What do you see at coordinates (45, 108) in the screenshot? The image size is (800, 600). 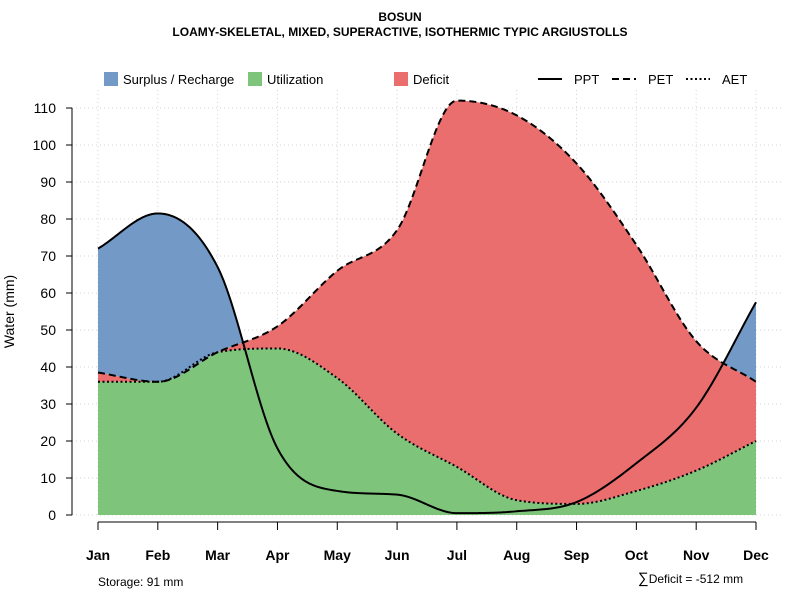 I see `y-tick-label: 110` at bounding box center [45, 108].